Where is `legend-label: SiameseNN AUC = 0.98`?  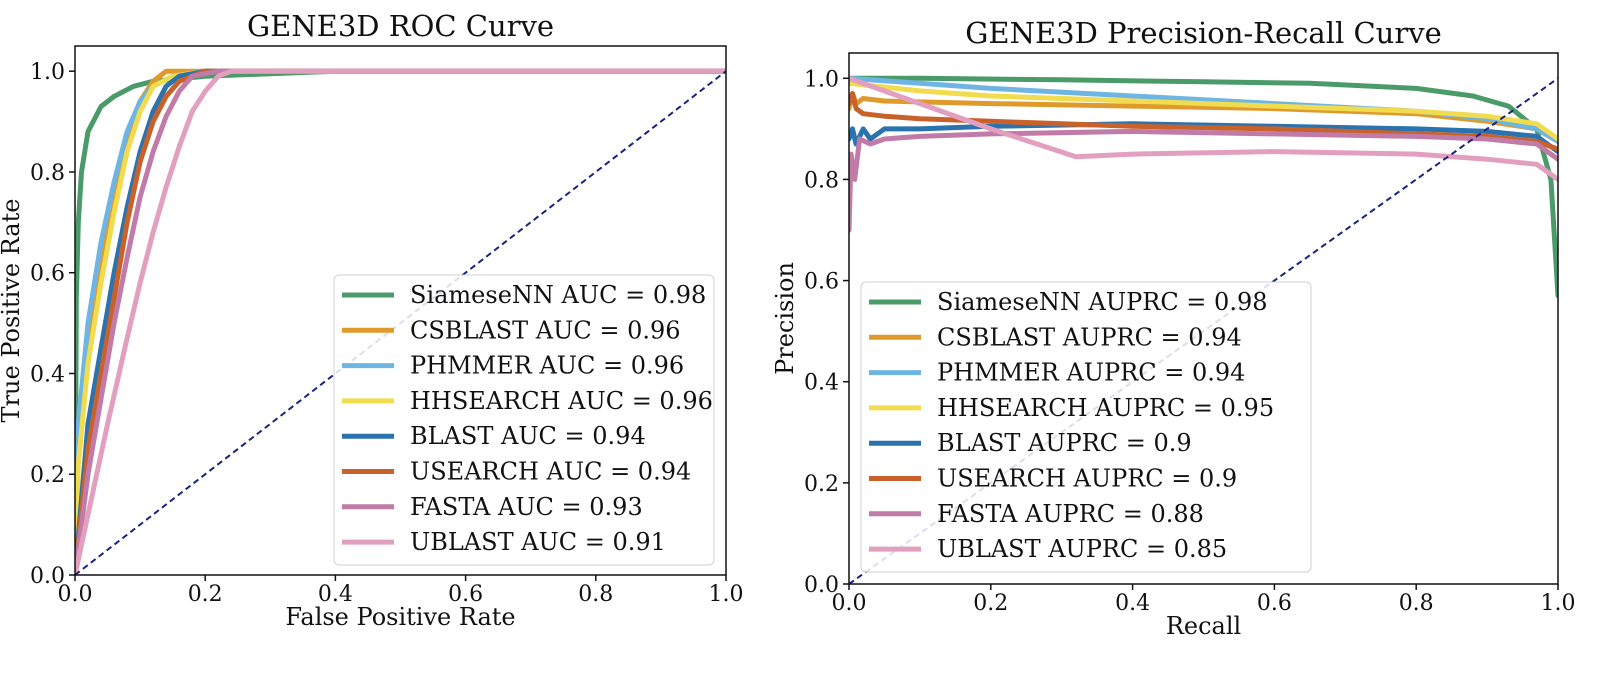
legend-label: SiameseNN AUC = 0.98 is located at coordinates (558, 295).